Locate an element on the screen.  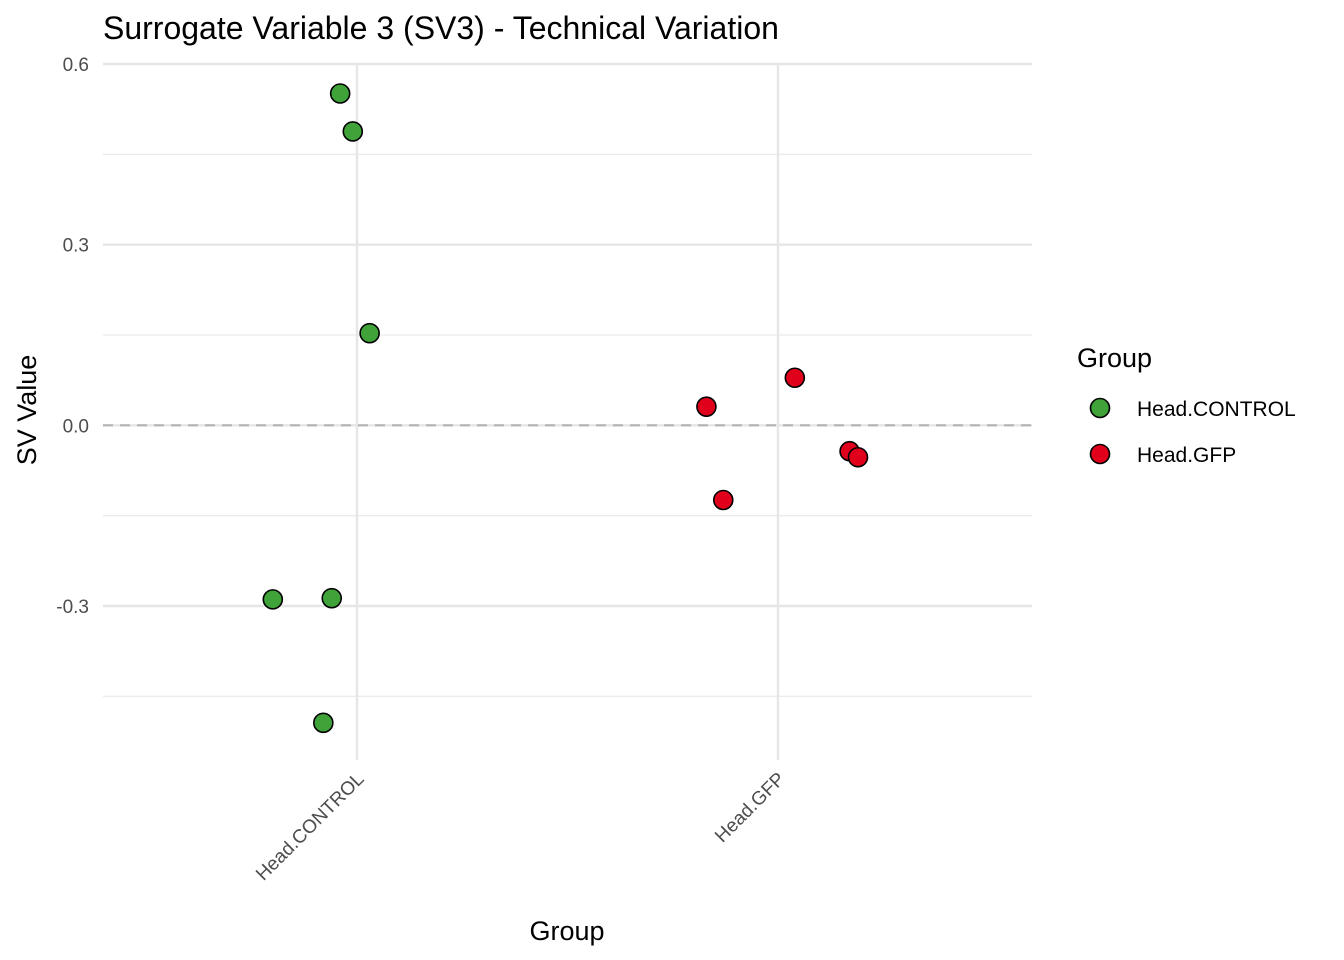
legend-label-head-control: Head.CONTROL is located at coordinates (1216, 409).